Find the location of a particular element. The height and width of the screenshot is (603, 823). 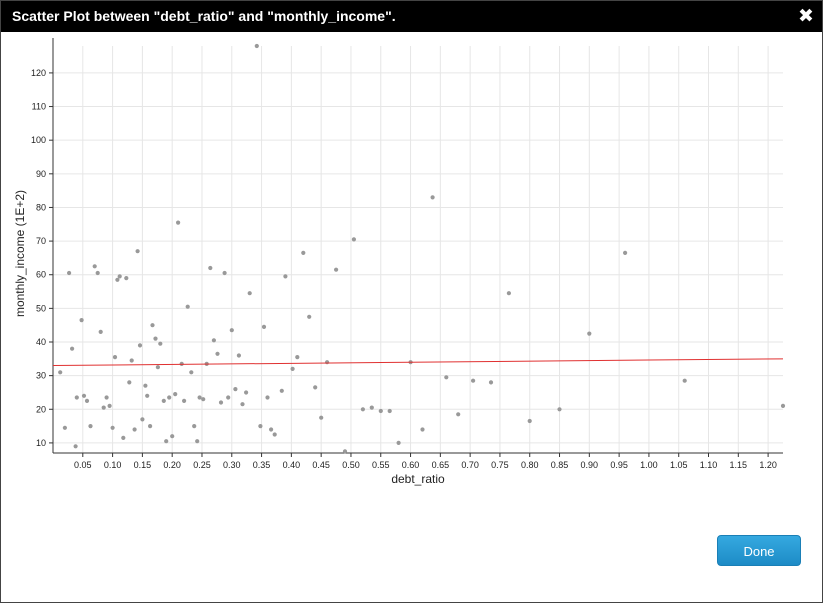

y-tick-label: 20 is located at coordinates (41, 409).